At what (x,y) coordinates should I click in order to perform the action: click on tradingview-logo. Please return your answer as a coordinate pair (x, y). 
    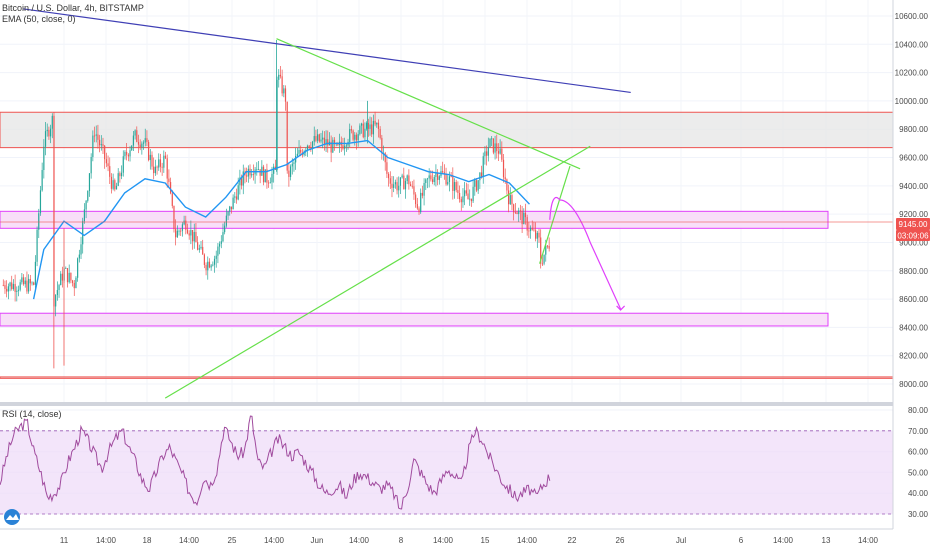
    Looking at the image, I should click on (12, 517).